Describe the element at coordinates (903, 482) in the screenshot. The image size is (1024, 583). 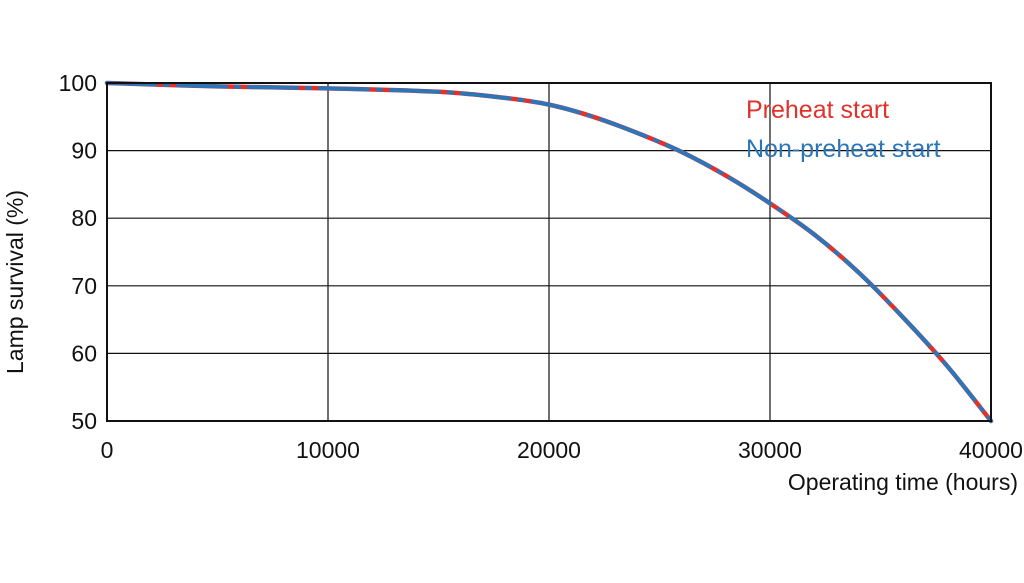
I see `x-axis-label: Operating time (hours)` at that location.